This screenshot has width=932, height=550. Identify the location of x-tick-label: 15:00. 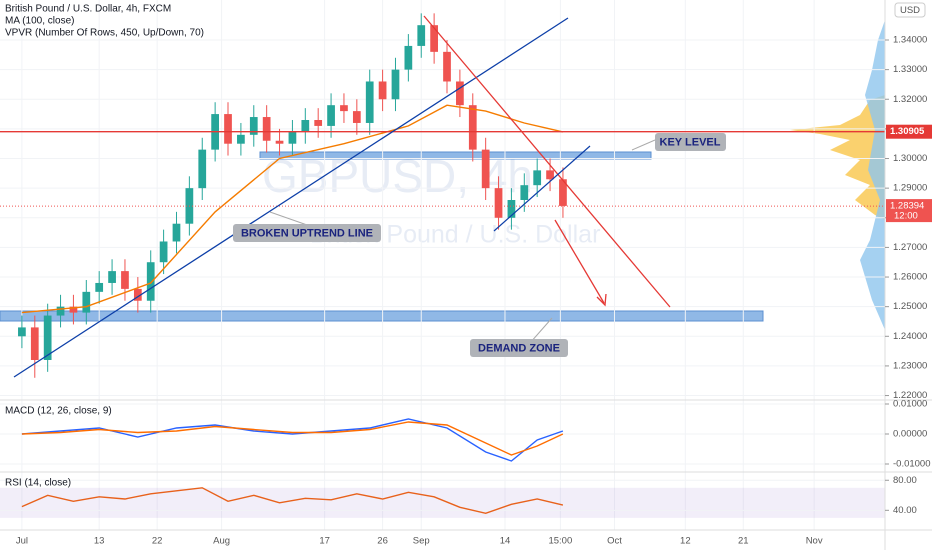
(560, 541).